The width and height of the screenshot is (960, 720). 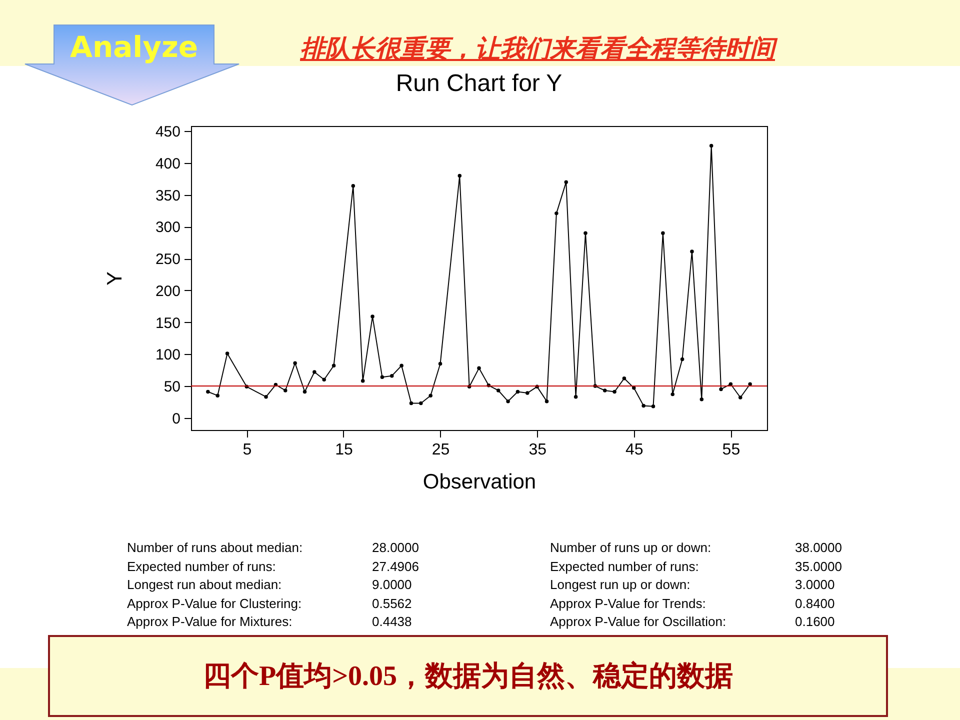 What do you see at coordinates (392, 584) in the screenshot?
I see `text: 9.0000` at bounding box center [392, 584].